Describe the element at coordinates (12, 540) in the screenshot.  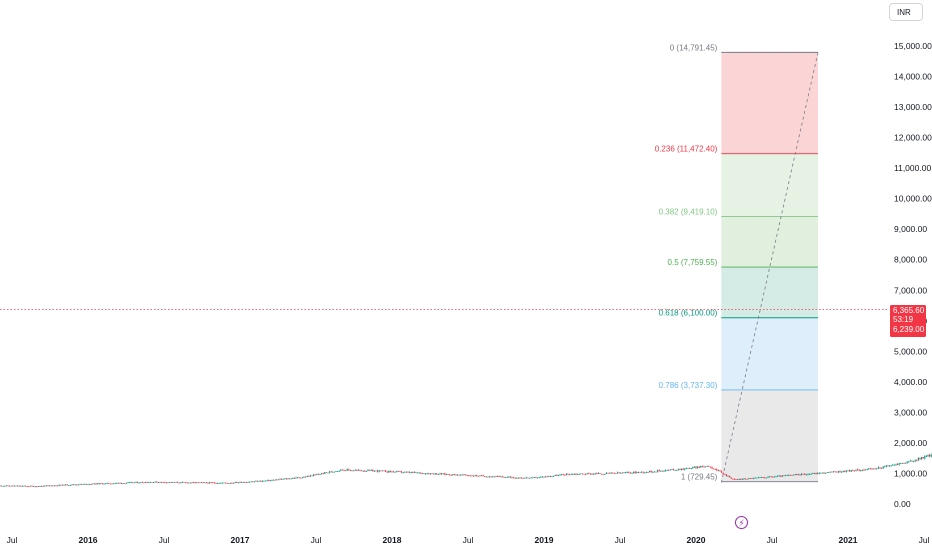
I see `x-tick-label: Jul` at that location.